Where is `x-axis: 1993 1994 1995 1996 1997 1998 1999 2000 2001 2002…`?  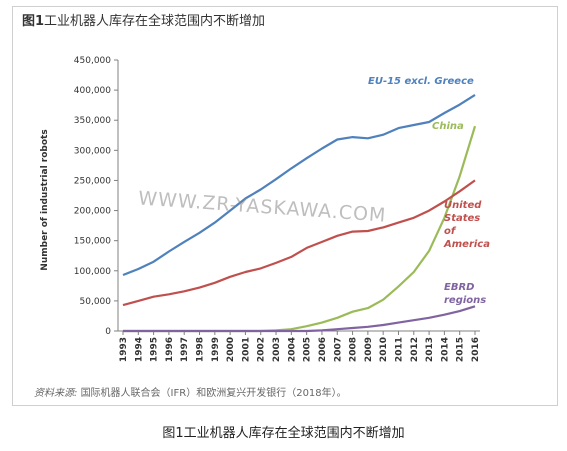
x-axis: 1993 1994 1995 1996 1997 1998 1999 2000 2001 2002… is located at coordinates (299, 346).